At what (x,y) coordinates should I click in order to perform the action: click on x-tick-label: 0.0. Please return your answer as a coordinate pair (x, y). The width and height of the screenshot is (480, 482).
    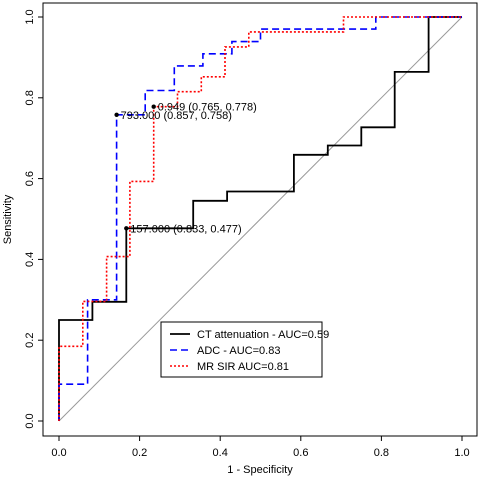
    Looking at the image, I should click on (58, 453).